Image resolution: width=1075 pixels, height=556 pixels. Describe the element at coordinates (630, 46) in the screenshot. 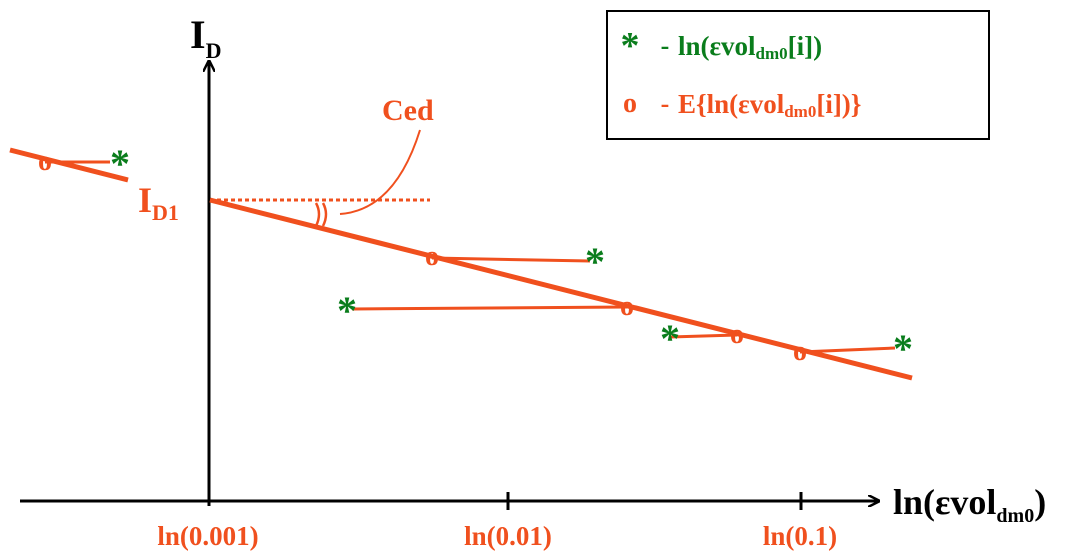

I see `asterisk-icon: *` at that location.